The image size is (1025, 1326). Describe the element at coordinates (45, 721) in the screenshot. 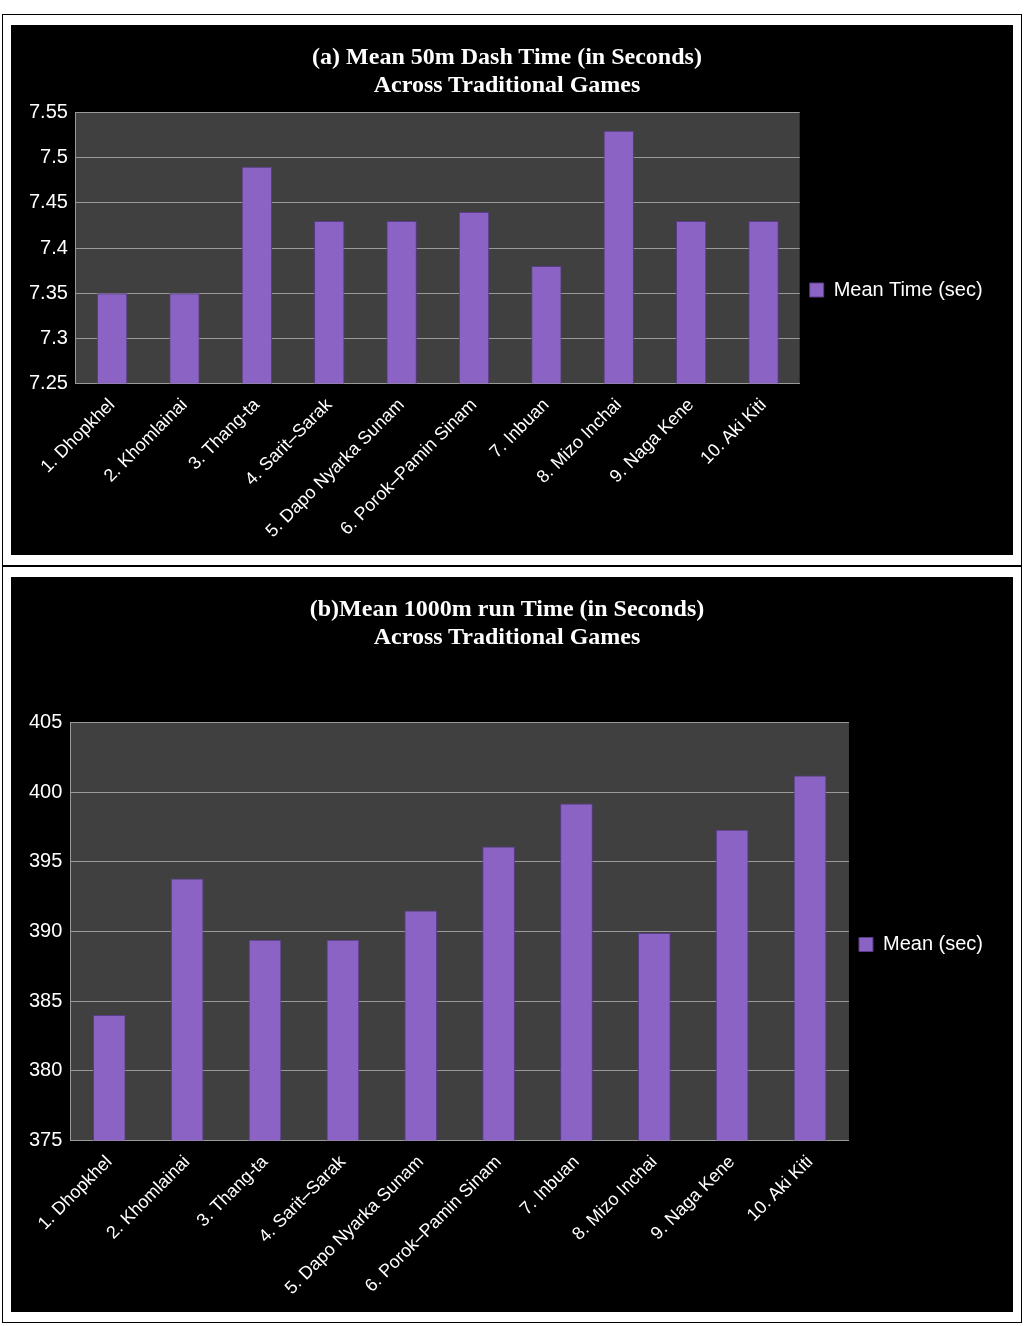

I see `y-tick-label: 405` at that location.